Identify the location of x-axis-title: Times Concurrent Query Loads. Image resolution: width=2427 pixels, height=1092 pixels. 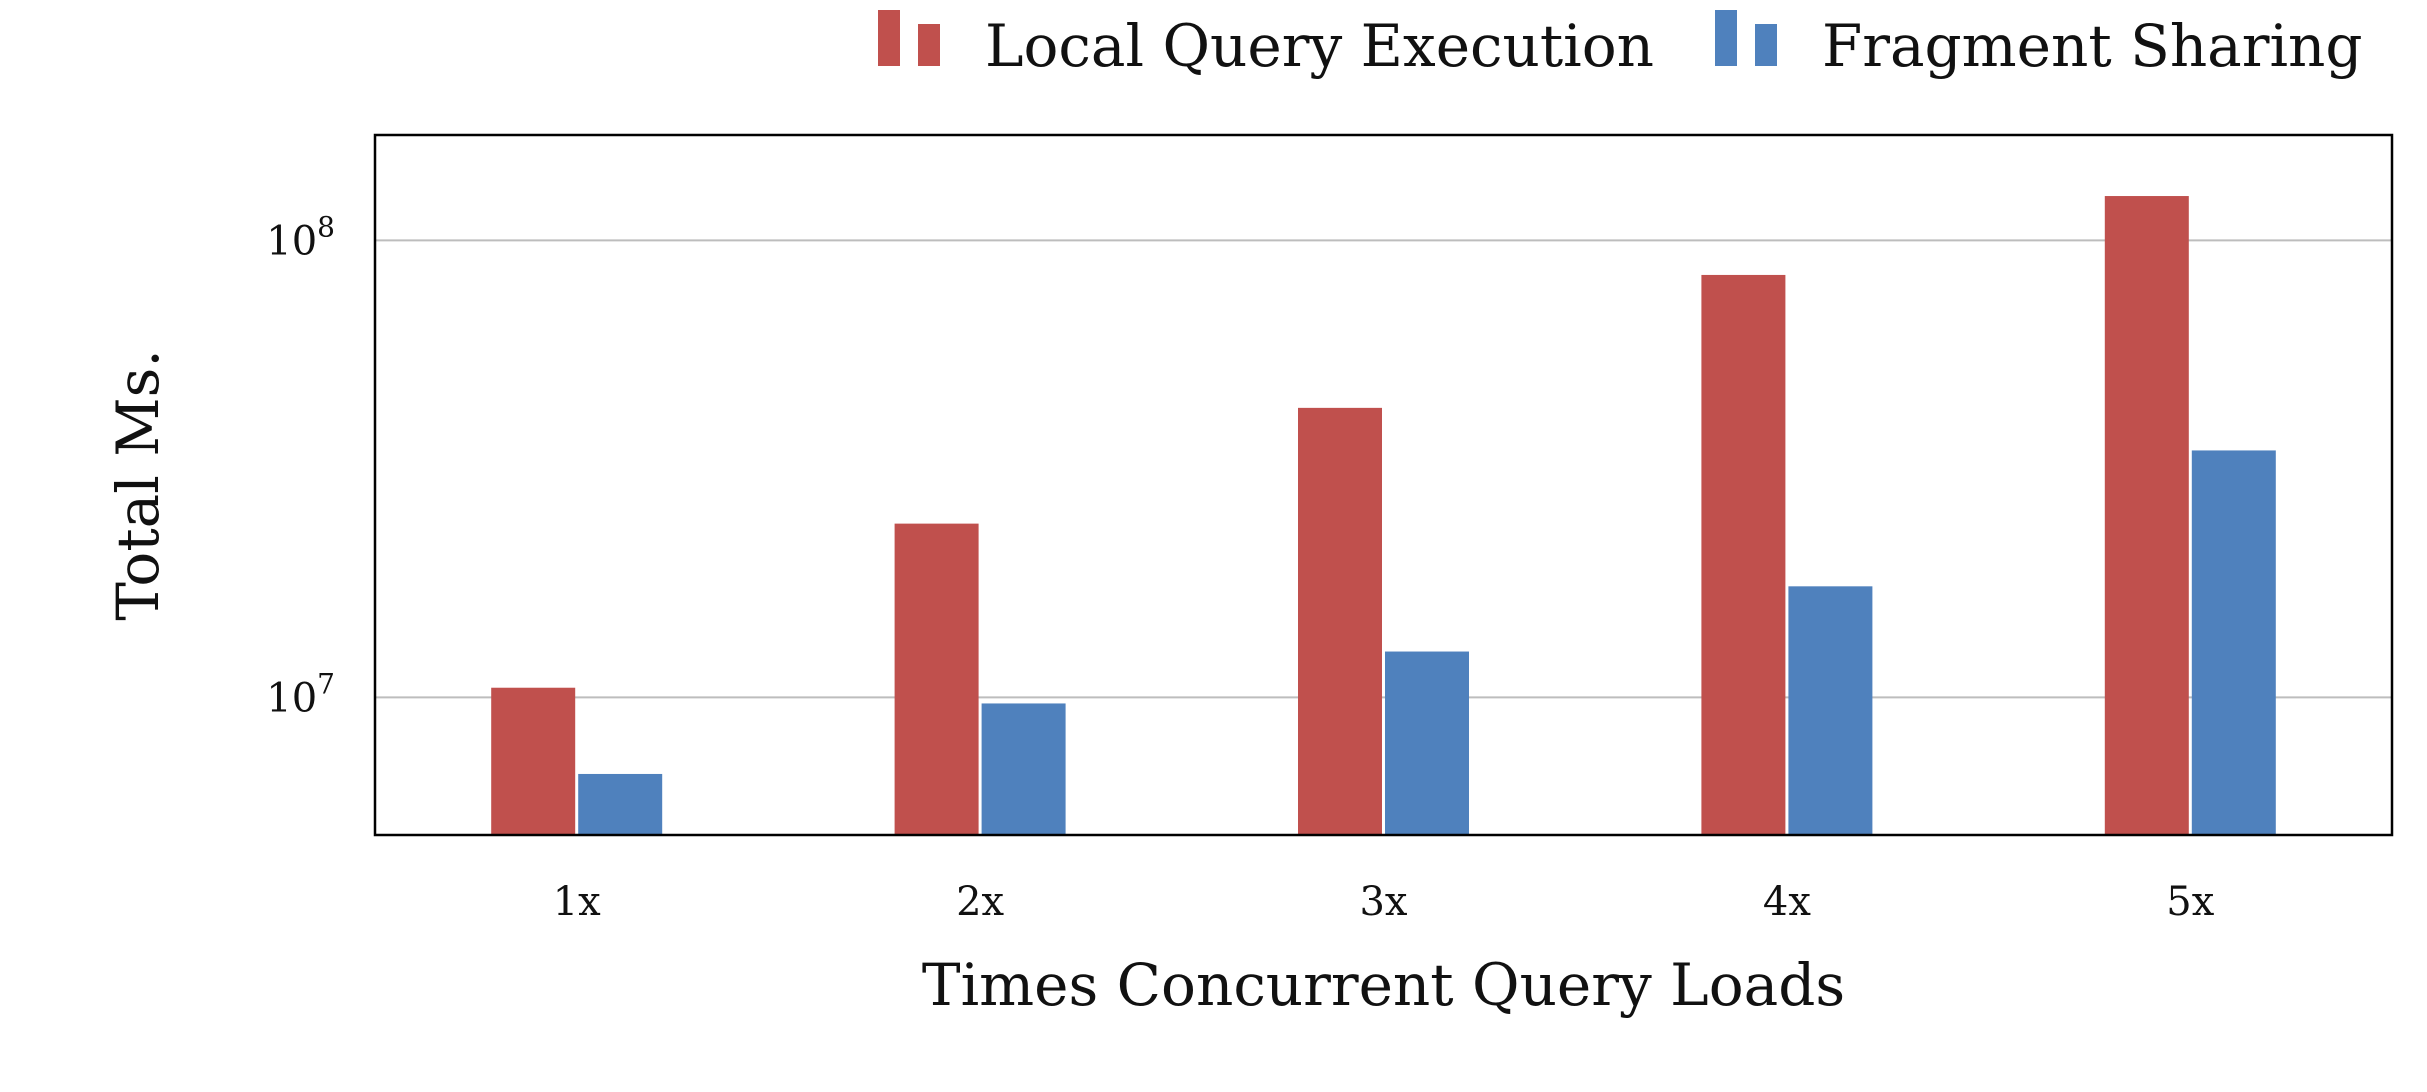
(1383, 985).